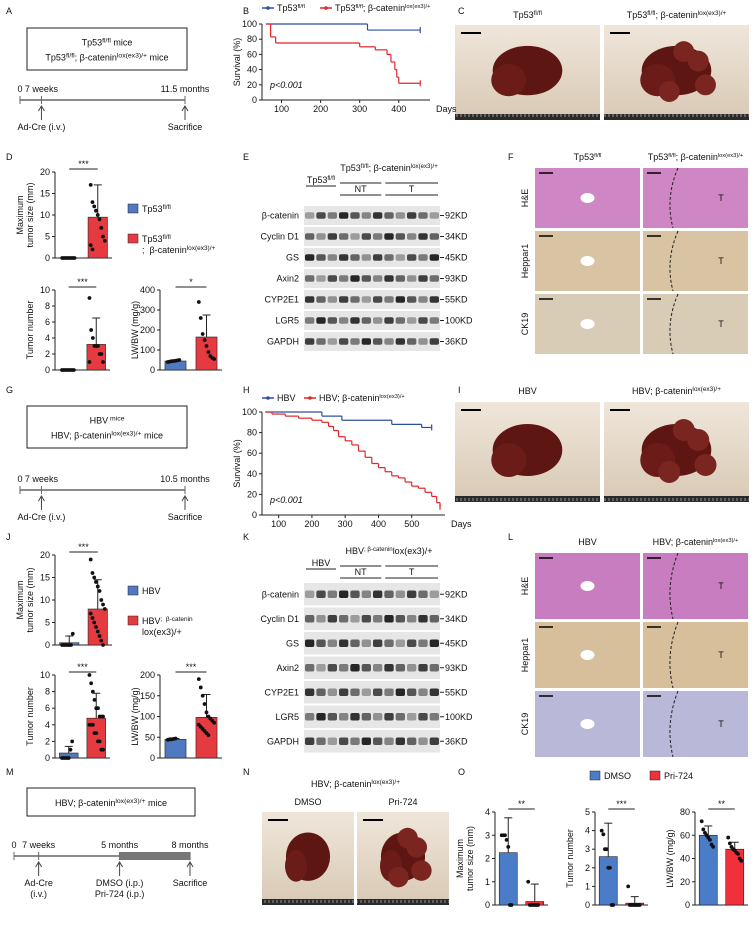  I want to click on text-run: lox(ex3)/+, so click(413, 551).